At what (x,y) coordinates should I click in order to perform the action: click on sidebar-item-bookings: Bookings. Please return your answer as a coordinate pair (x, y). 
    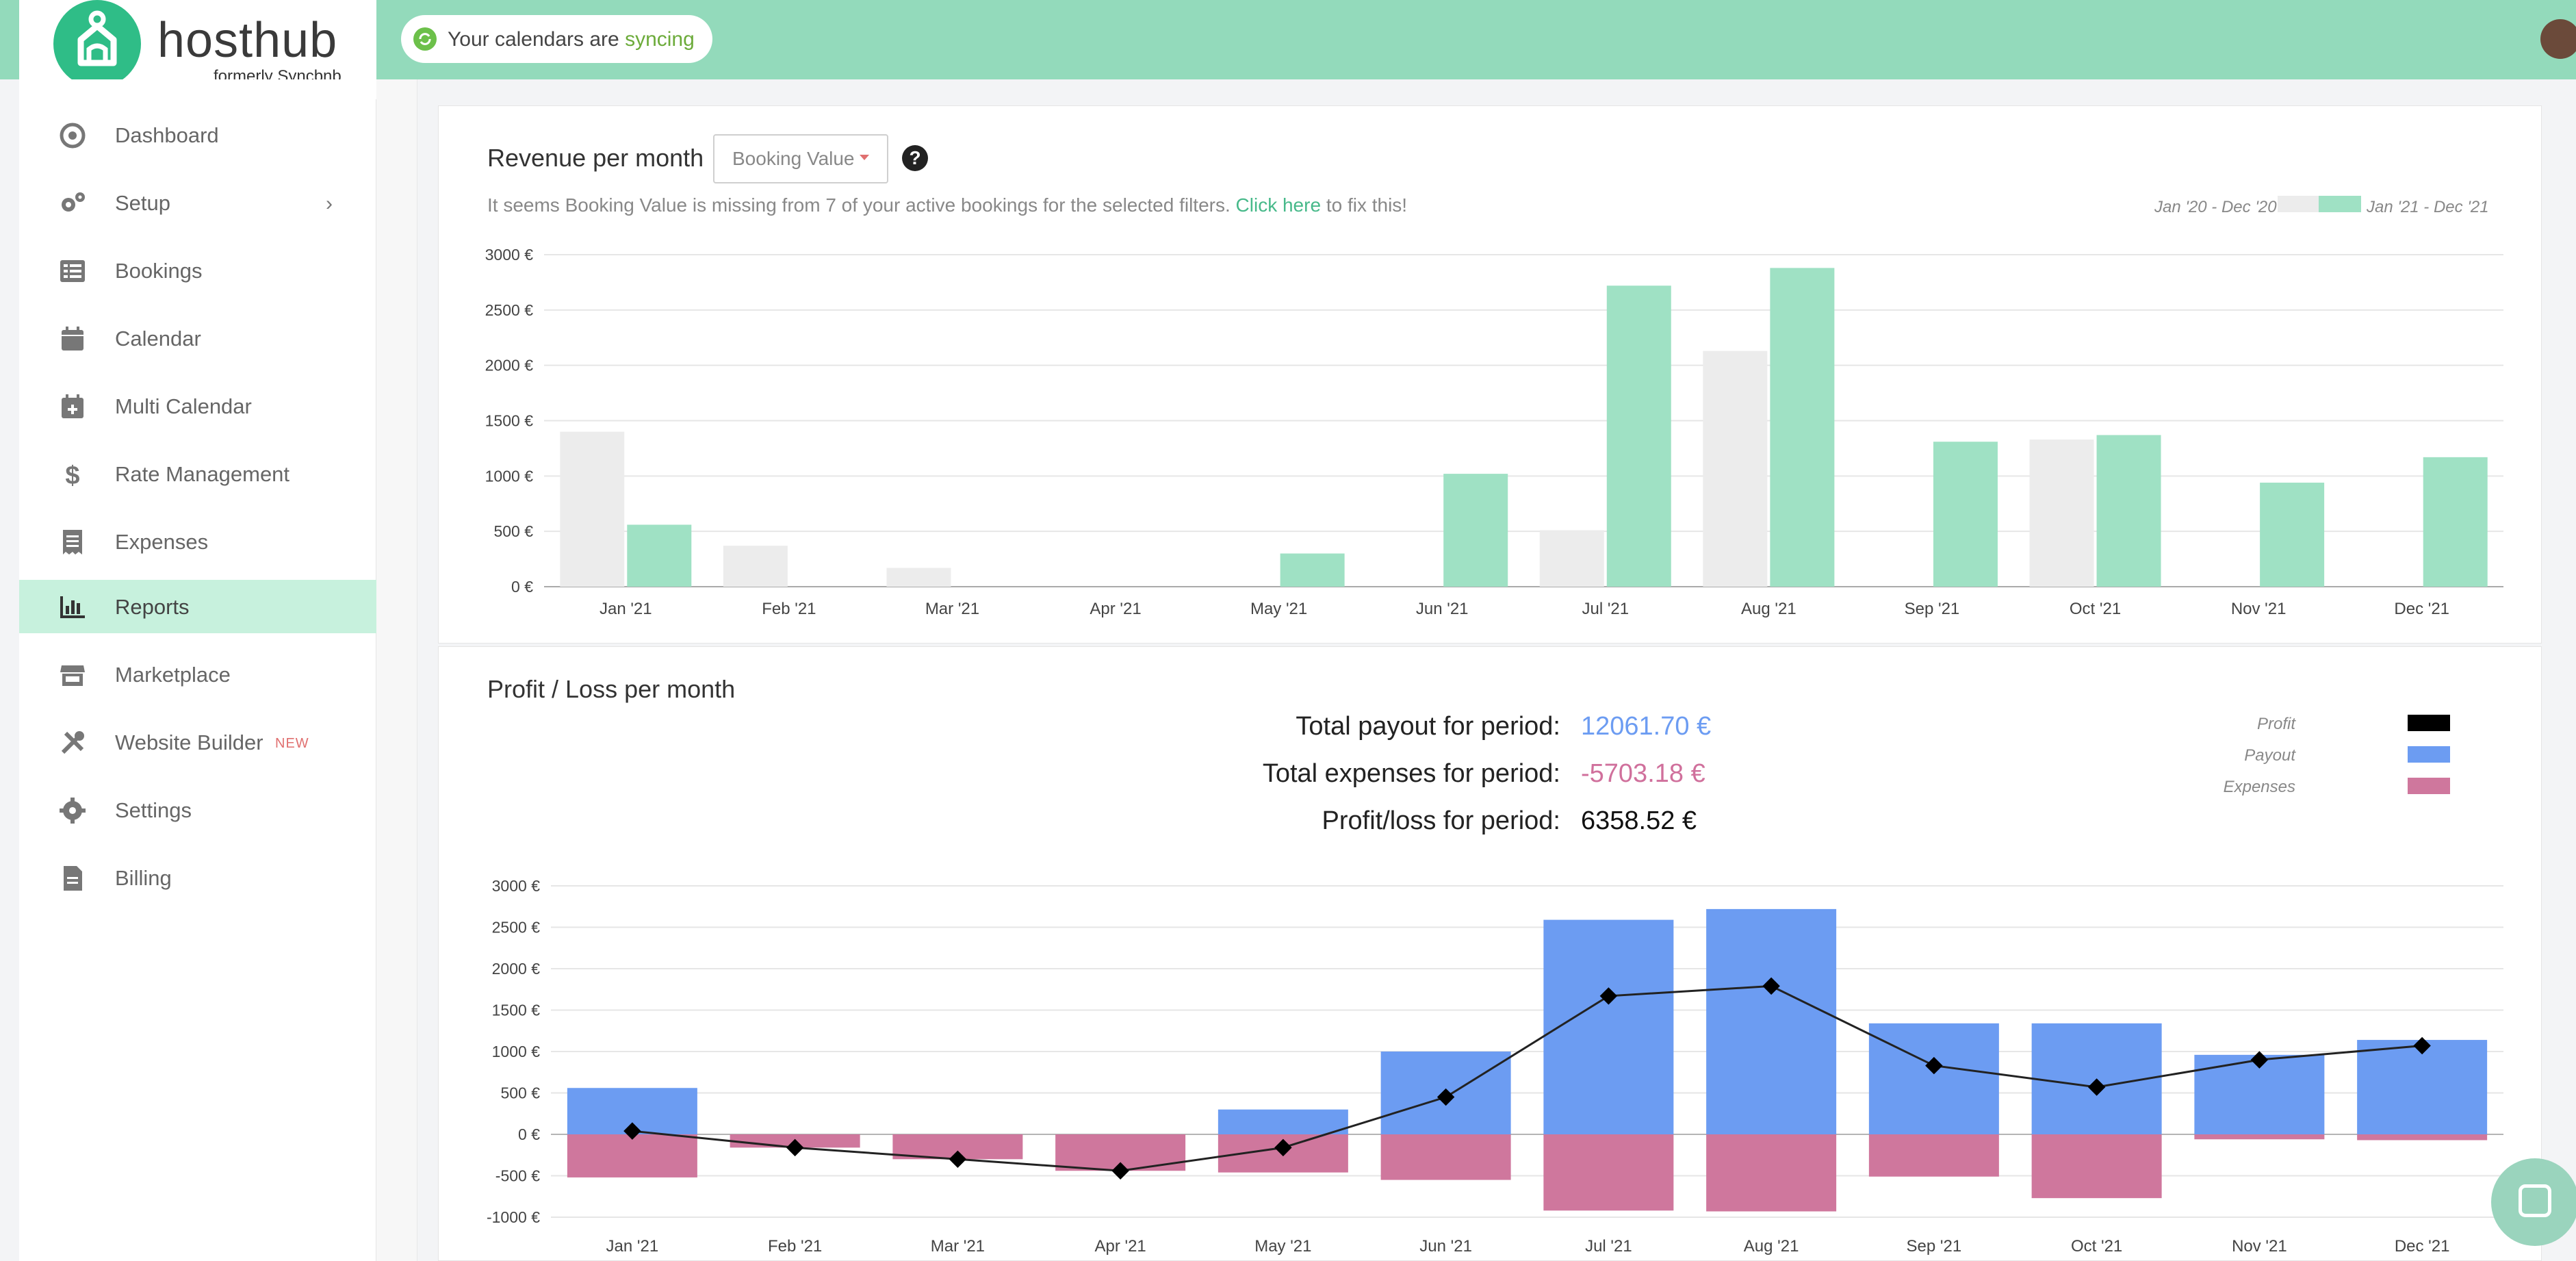
    Looking at the image, I should click on (197, 270).